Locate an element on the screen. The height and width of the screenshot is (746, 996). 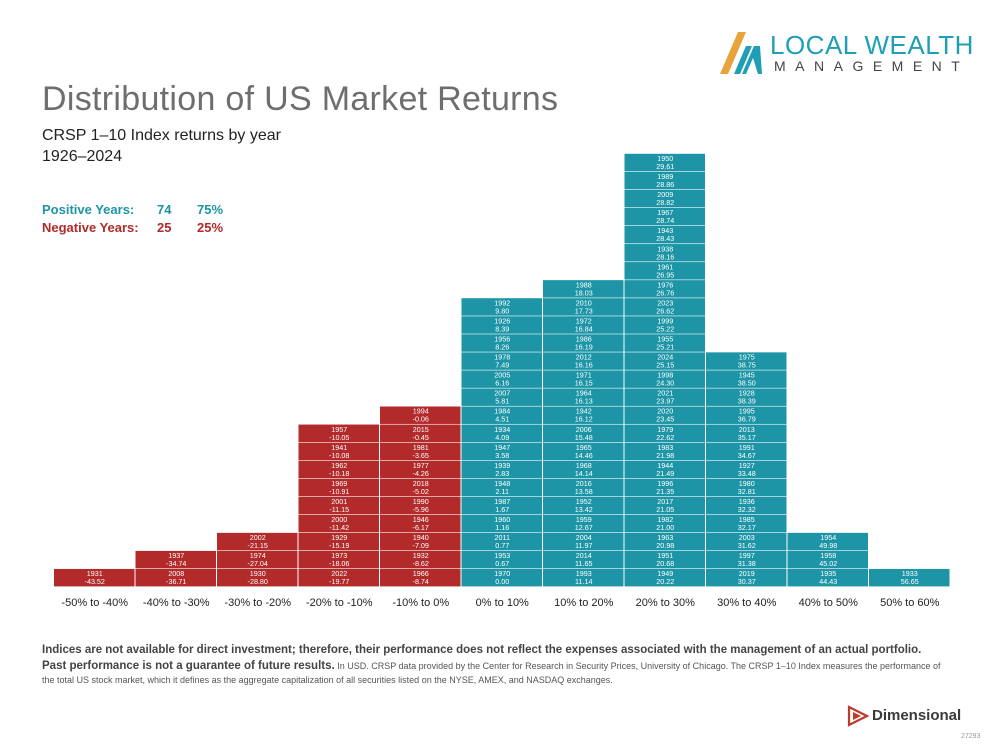
histogram-cell: 1981-3.65 is located at coordinates (420, 451).